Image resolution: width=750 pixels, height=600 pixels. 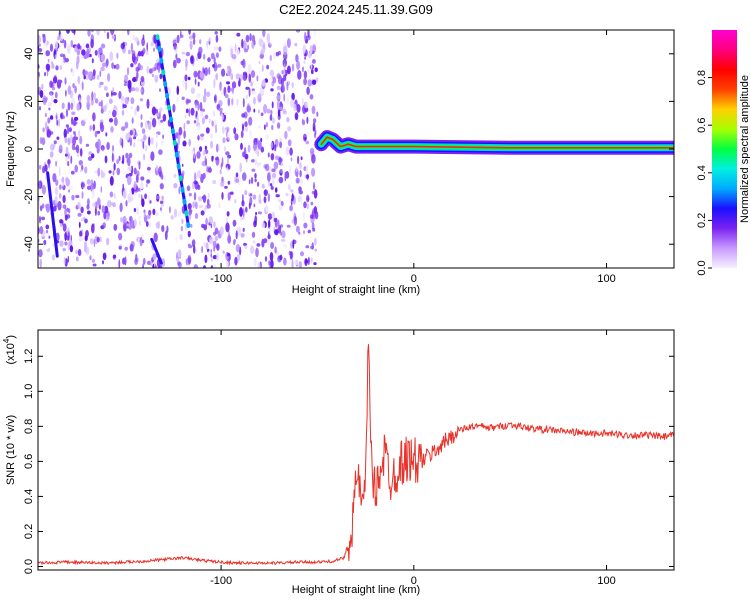 What do you see at coordinates (11, 450) in the screenshot?
I see `snr-y-axis-label: SNR (10 * v/v)` at bounding box center [11, 450].